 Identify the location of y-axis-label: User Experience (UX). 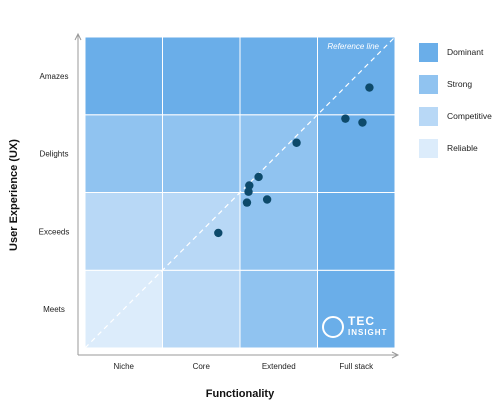
(14, 195).